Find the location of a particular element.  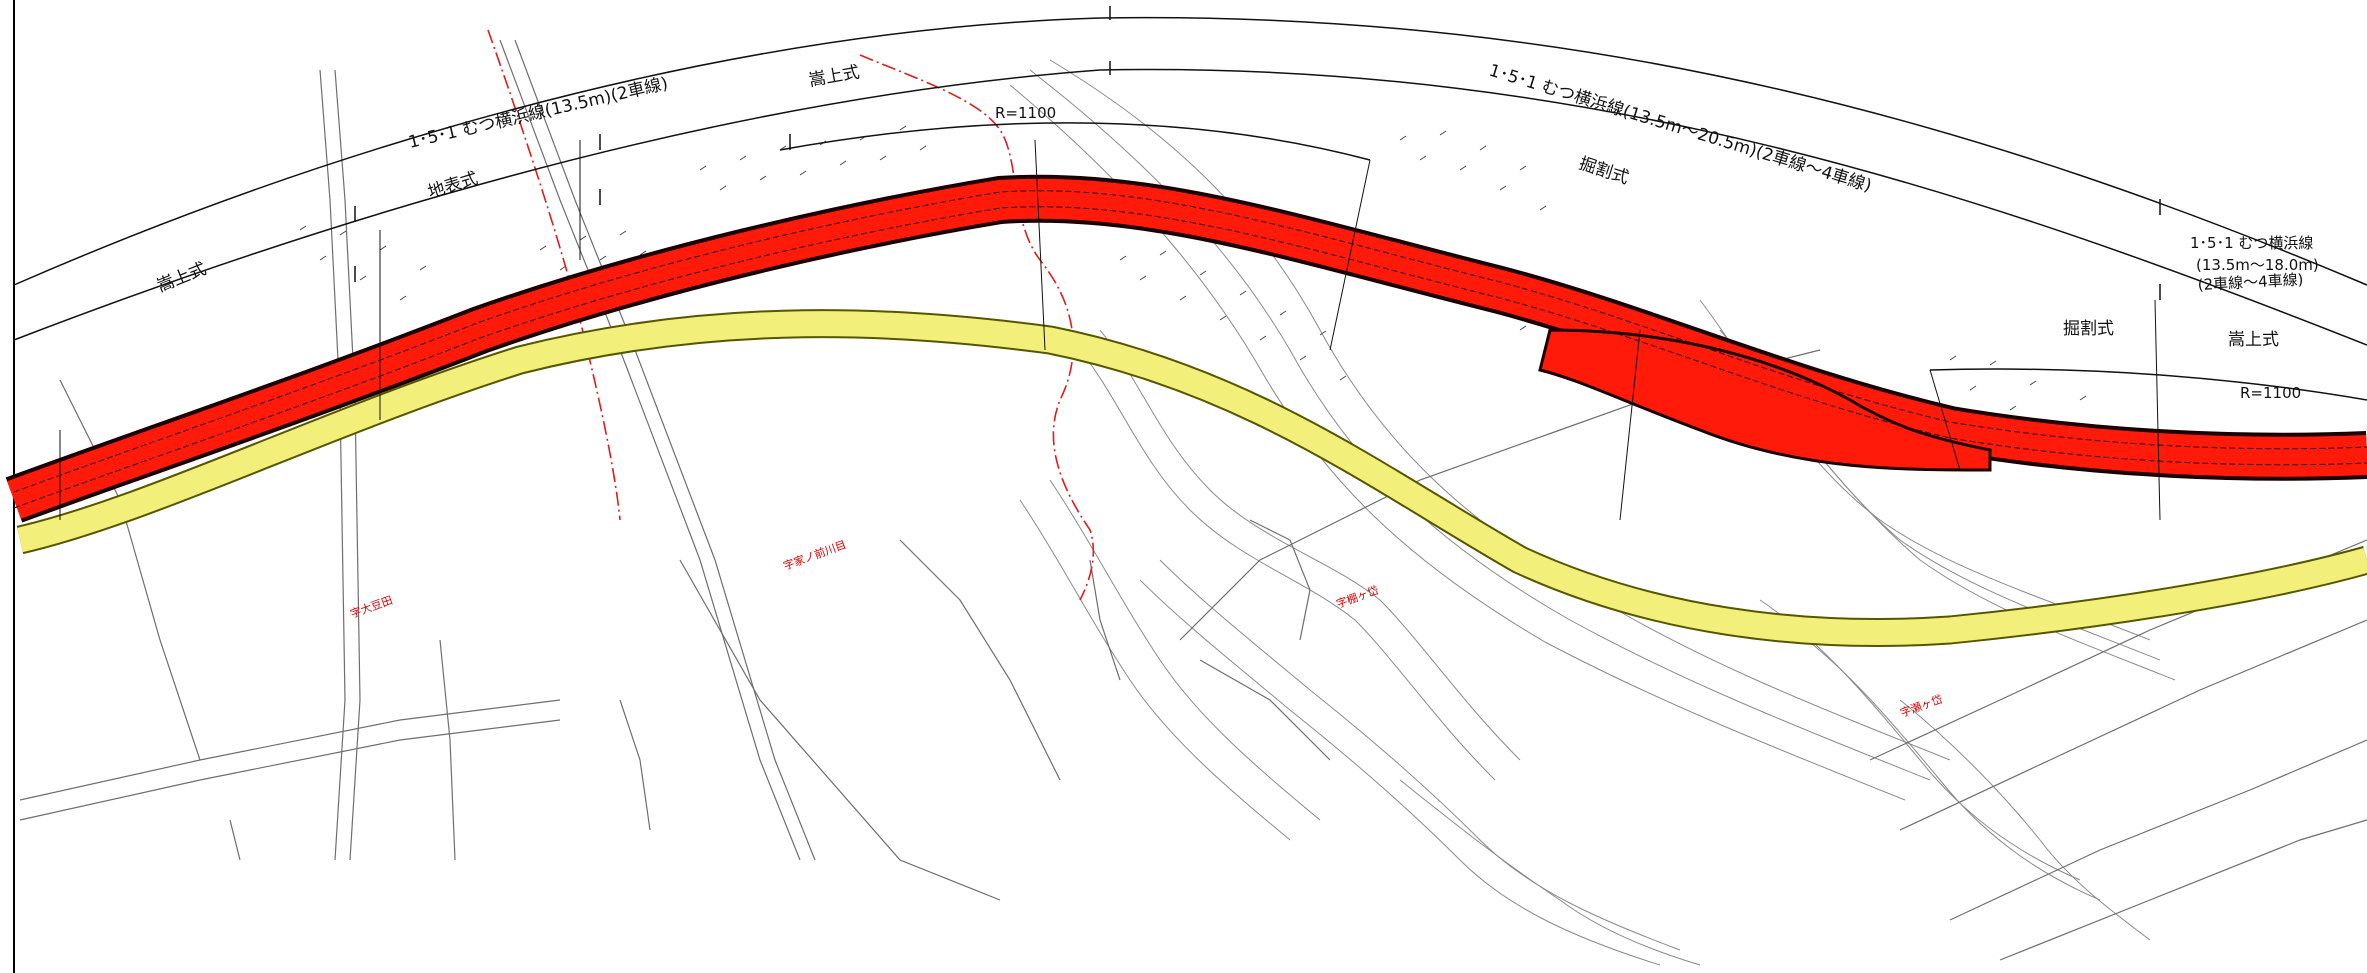

structure-label-embankment-1: 嵩上式 is located at coordinates (181, 278).